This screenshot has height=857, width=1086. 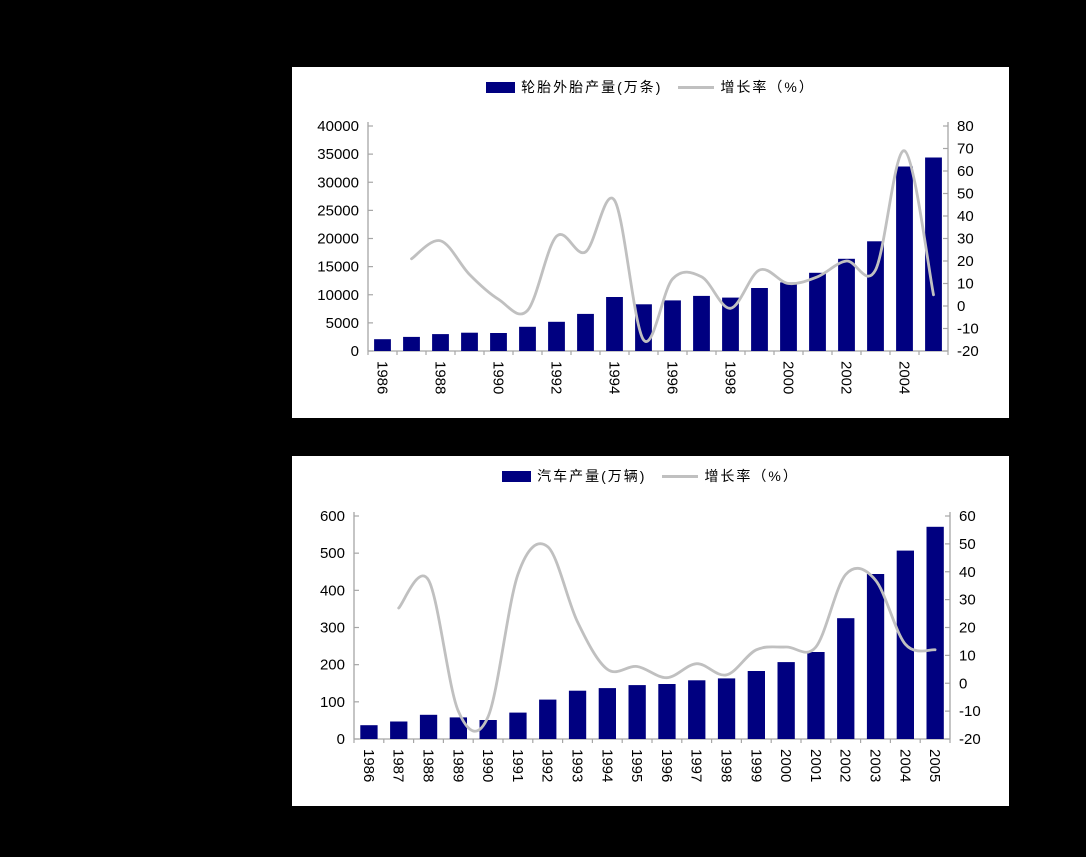 What do you see at coordinates (577, 765) in the screenshot?
I see `x-label-1993: 1993` at bounding box center [577, 765].